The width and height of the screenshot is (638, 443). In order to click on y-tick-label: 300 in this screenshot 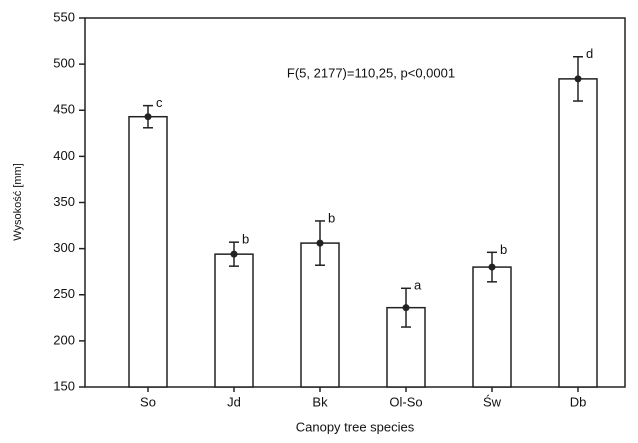, I will do `click(64, 247)`.